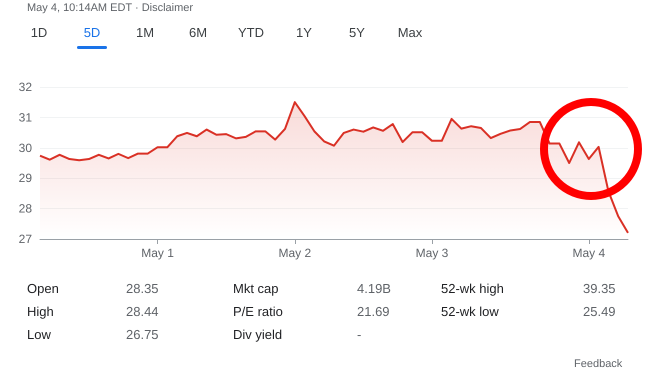 The image size is (668, 376). What do you see at coordinates (25, 178) in the screenshot?
I see `y-tick-label: 29` at bounding box center [25, 178].